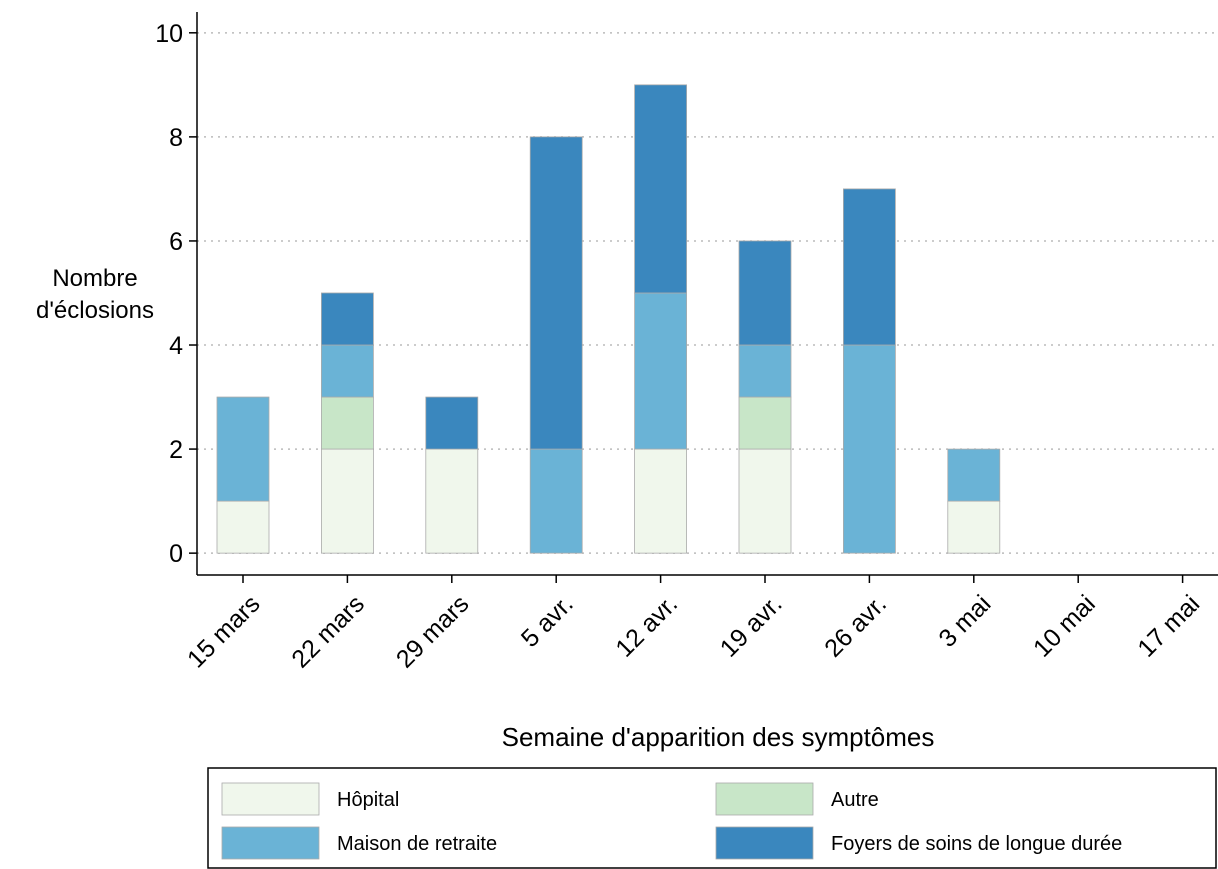  Describe the element at coordinates (976, 844) in the screenshot. I see `legend-label: Foyers de soins de longue durée` at that location.